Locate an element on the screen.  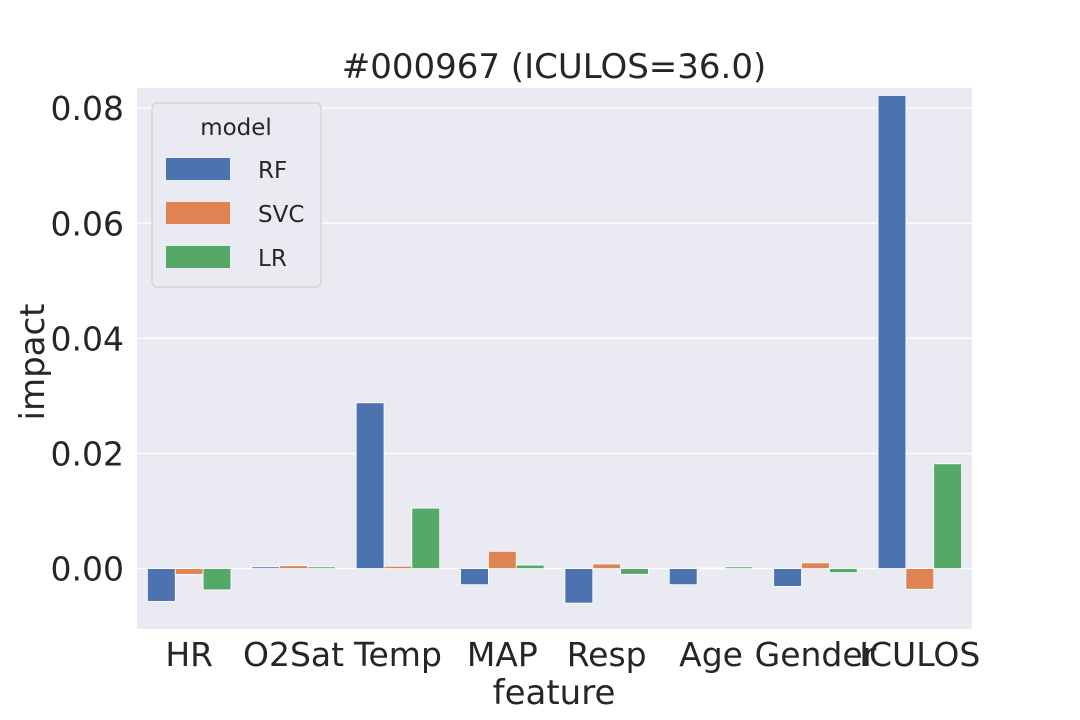
legend: model RF SVC LR is located at coordinates (236, 195).